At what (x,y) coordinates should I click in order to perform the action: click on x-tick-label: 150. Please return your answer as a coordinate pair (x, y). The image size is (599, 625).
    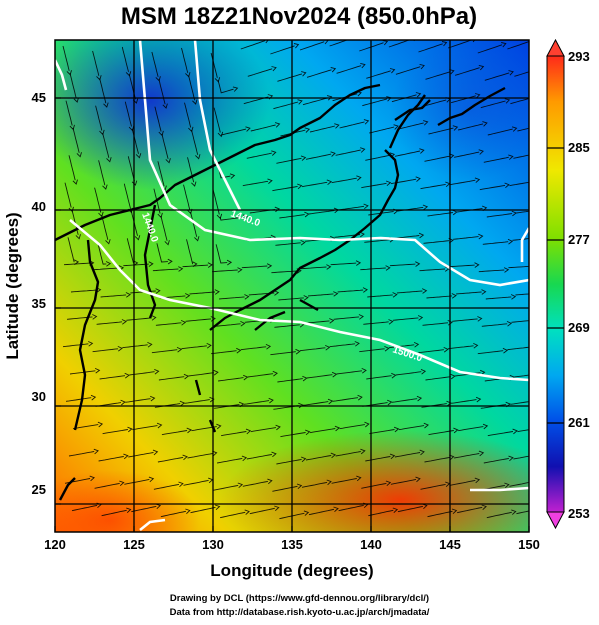
    Looking at the image, I should click on (529, 544).